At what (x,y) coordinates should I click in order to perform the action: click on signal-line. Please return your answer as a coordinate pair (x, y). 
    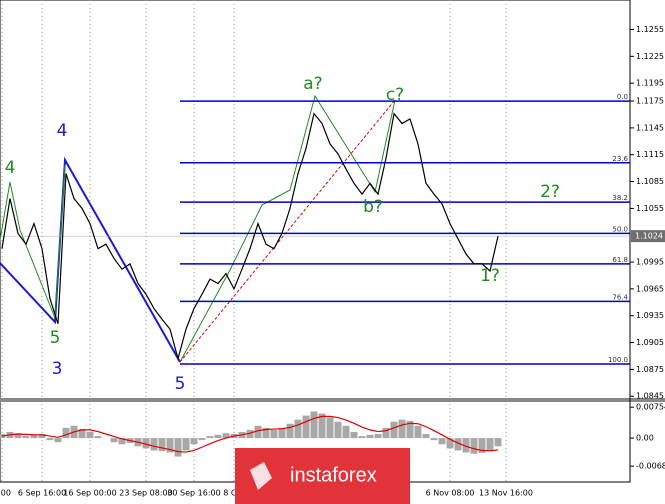
    Looking at the image, I should click on (250, 434).